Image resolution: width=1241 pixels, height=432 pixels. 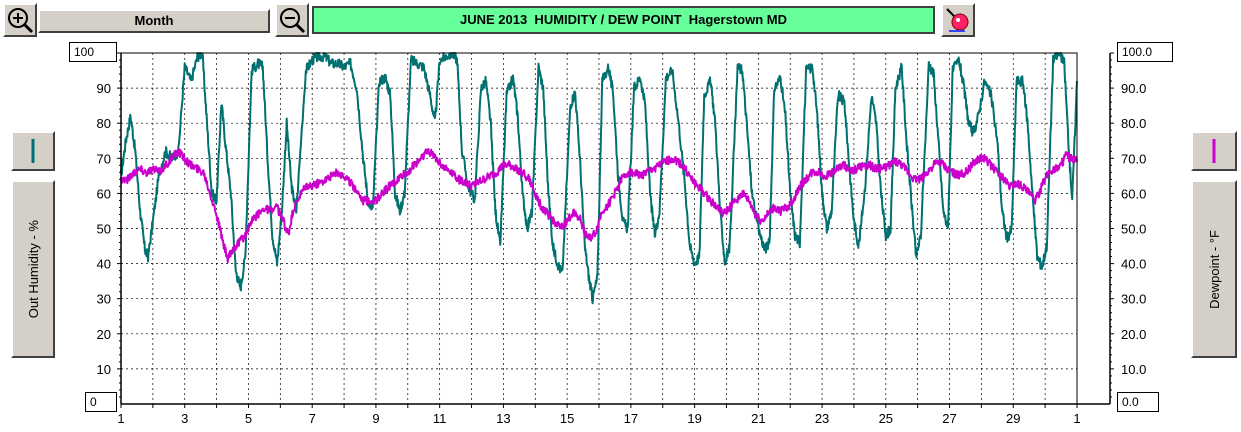 I want to click on right-tick-label: 50.0, so click(x=1133, y=229).